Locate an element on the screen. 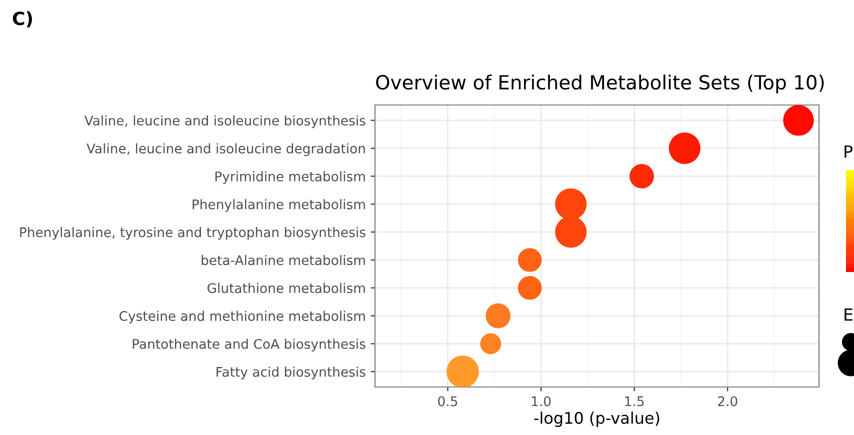 Image resolution: width=854 pixels, height=435 pixels. y-tick-label: beta-Alanine metabolism is located at coordinates (283, 260).